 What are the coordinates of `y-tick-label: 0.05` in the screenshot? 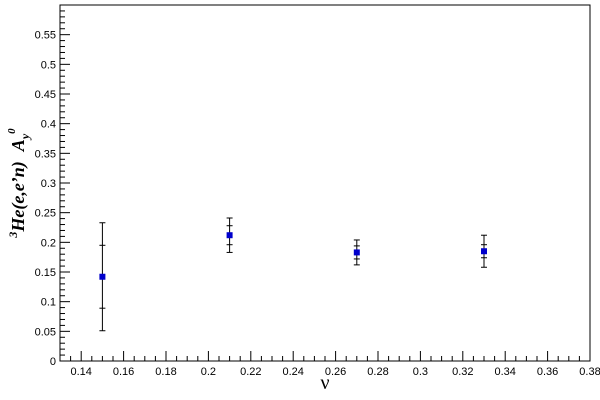 It's located at (45, 332).